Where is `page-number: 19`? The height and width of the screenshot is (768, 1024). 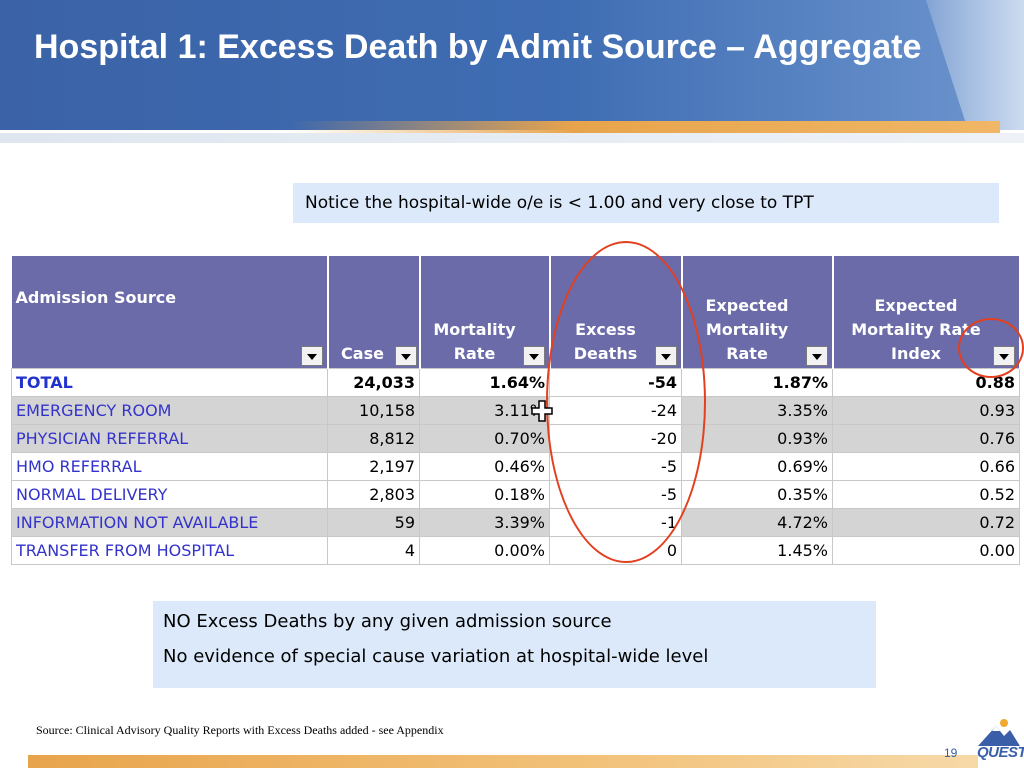 page-number: 19 is located at coordinates (951, 753).